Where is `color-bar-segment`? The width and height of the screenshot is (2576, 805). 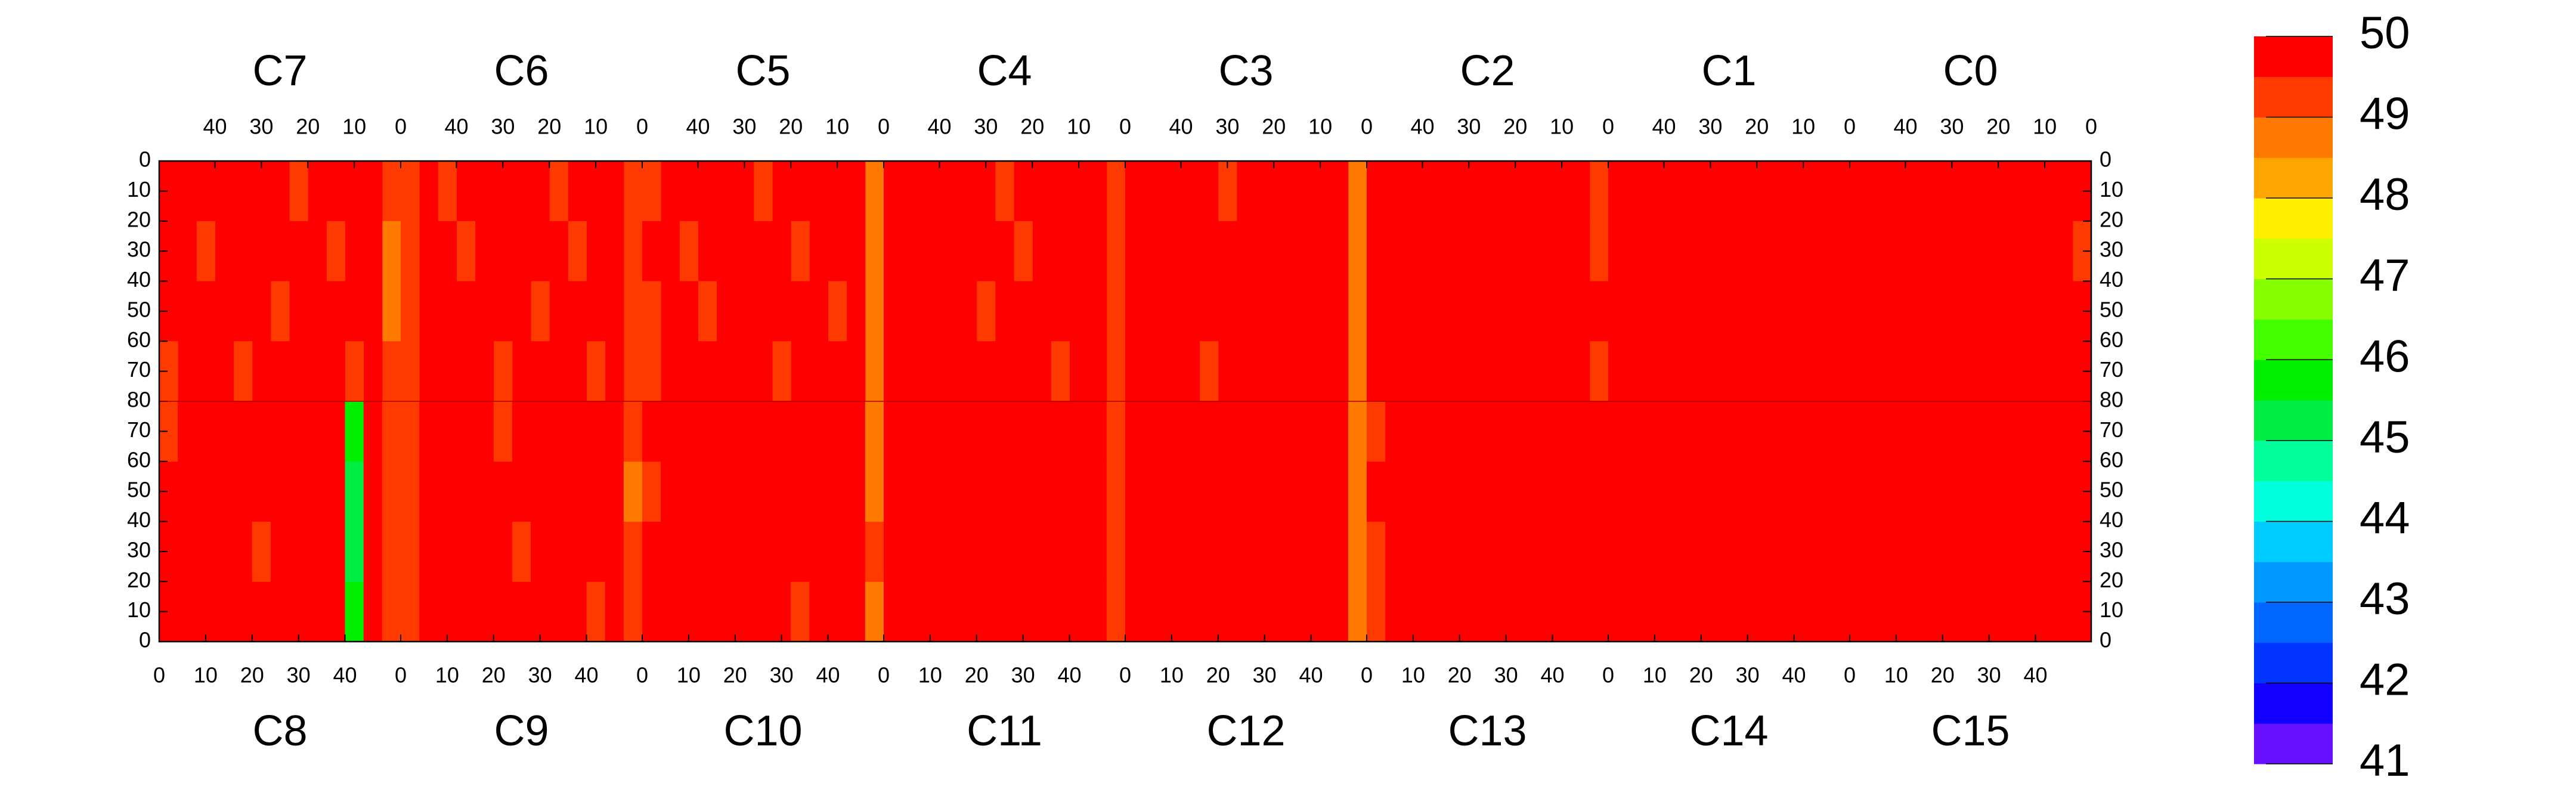
color-bar-segment is located at coordinates (2293, 502).